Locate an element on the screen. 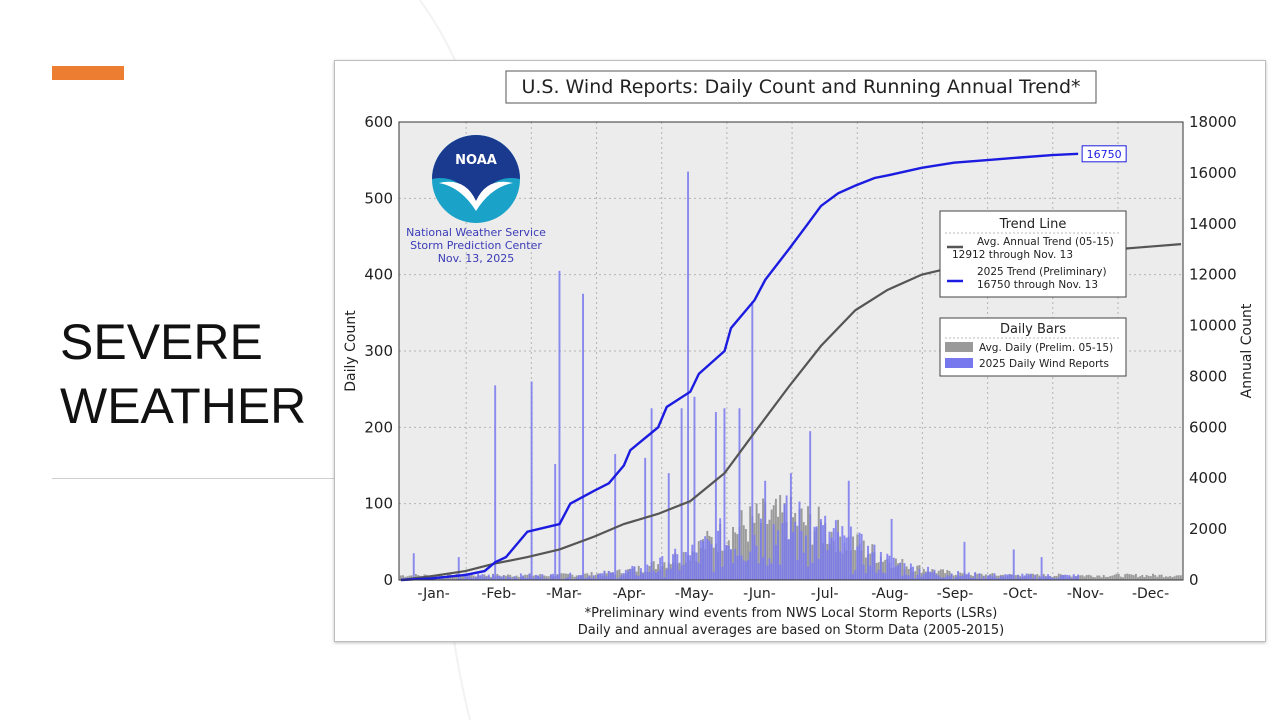  trend-legend-avg-label-1: Avg. Annual Trend (05-15) is located at coordinates (1045, 242).